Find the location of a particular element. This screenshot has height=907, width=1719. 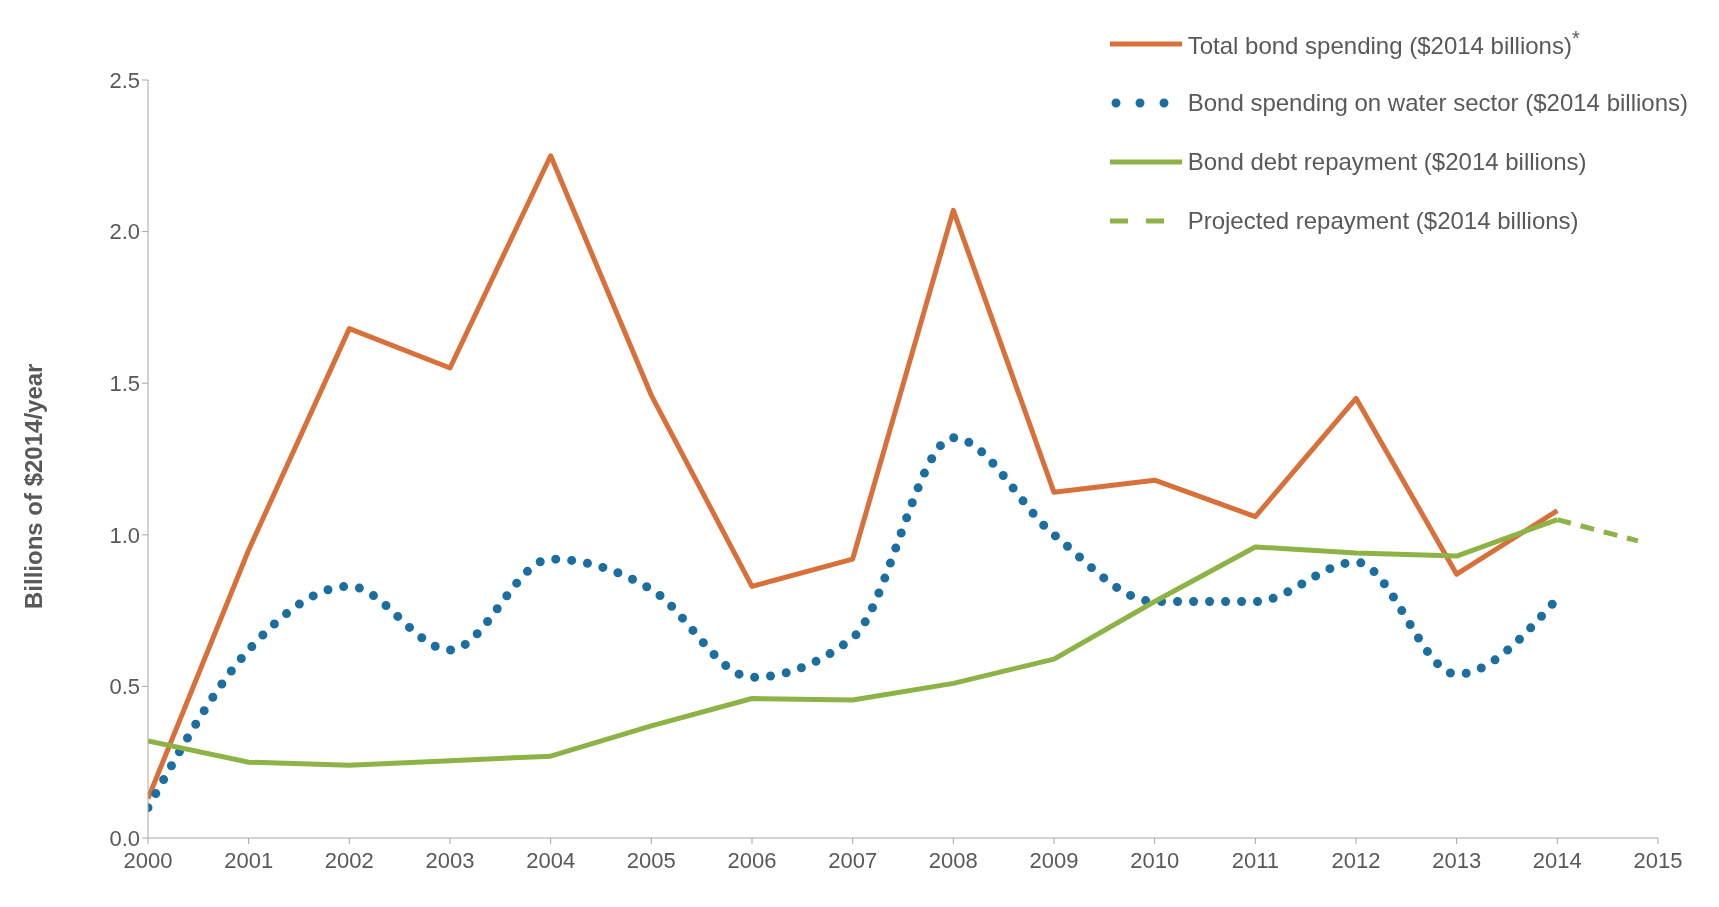

x-tick-label: 2005 is located at coordinates (651, 860).